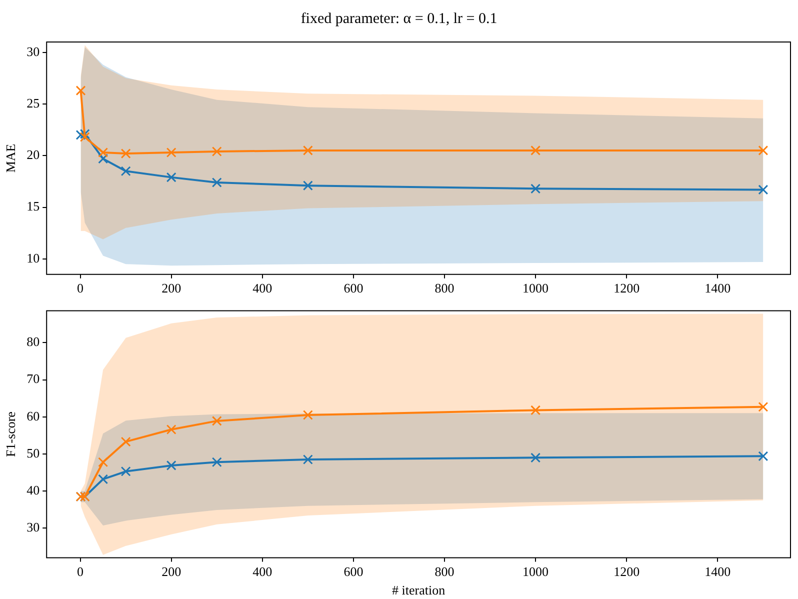  I want to click on y-tick-label: 50, so click(33, 452).